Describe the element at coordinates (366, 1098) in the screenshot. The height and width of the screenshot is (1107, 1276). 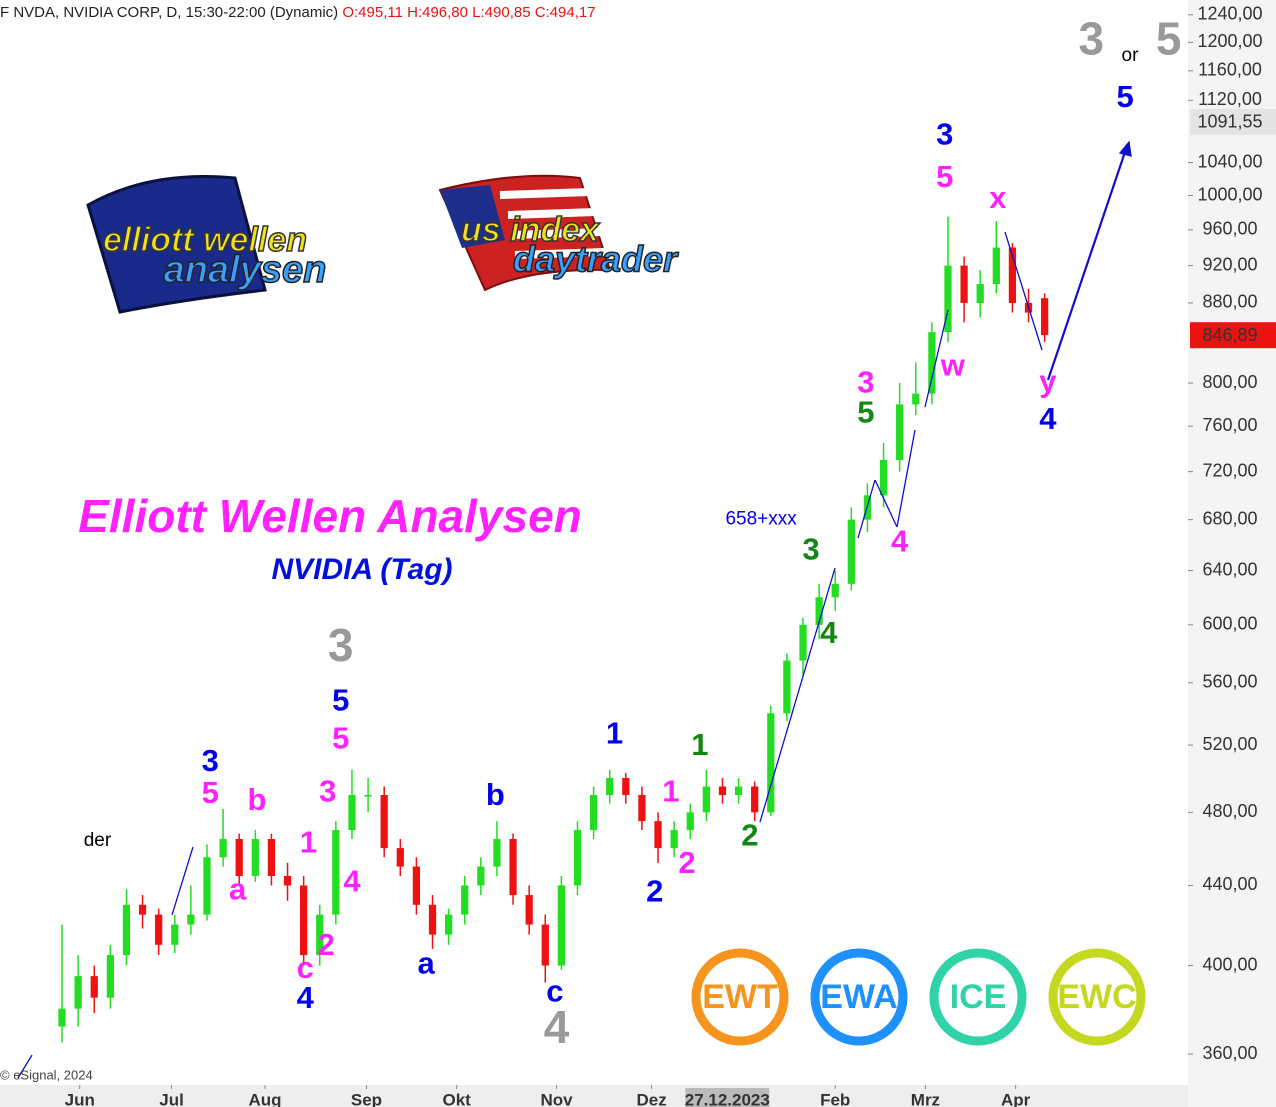
I see `x-tick-label: Sep` at that location.